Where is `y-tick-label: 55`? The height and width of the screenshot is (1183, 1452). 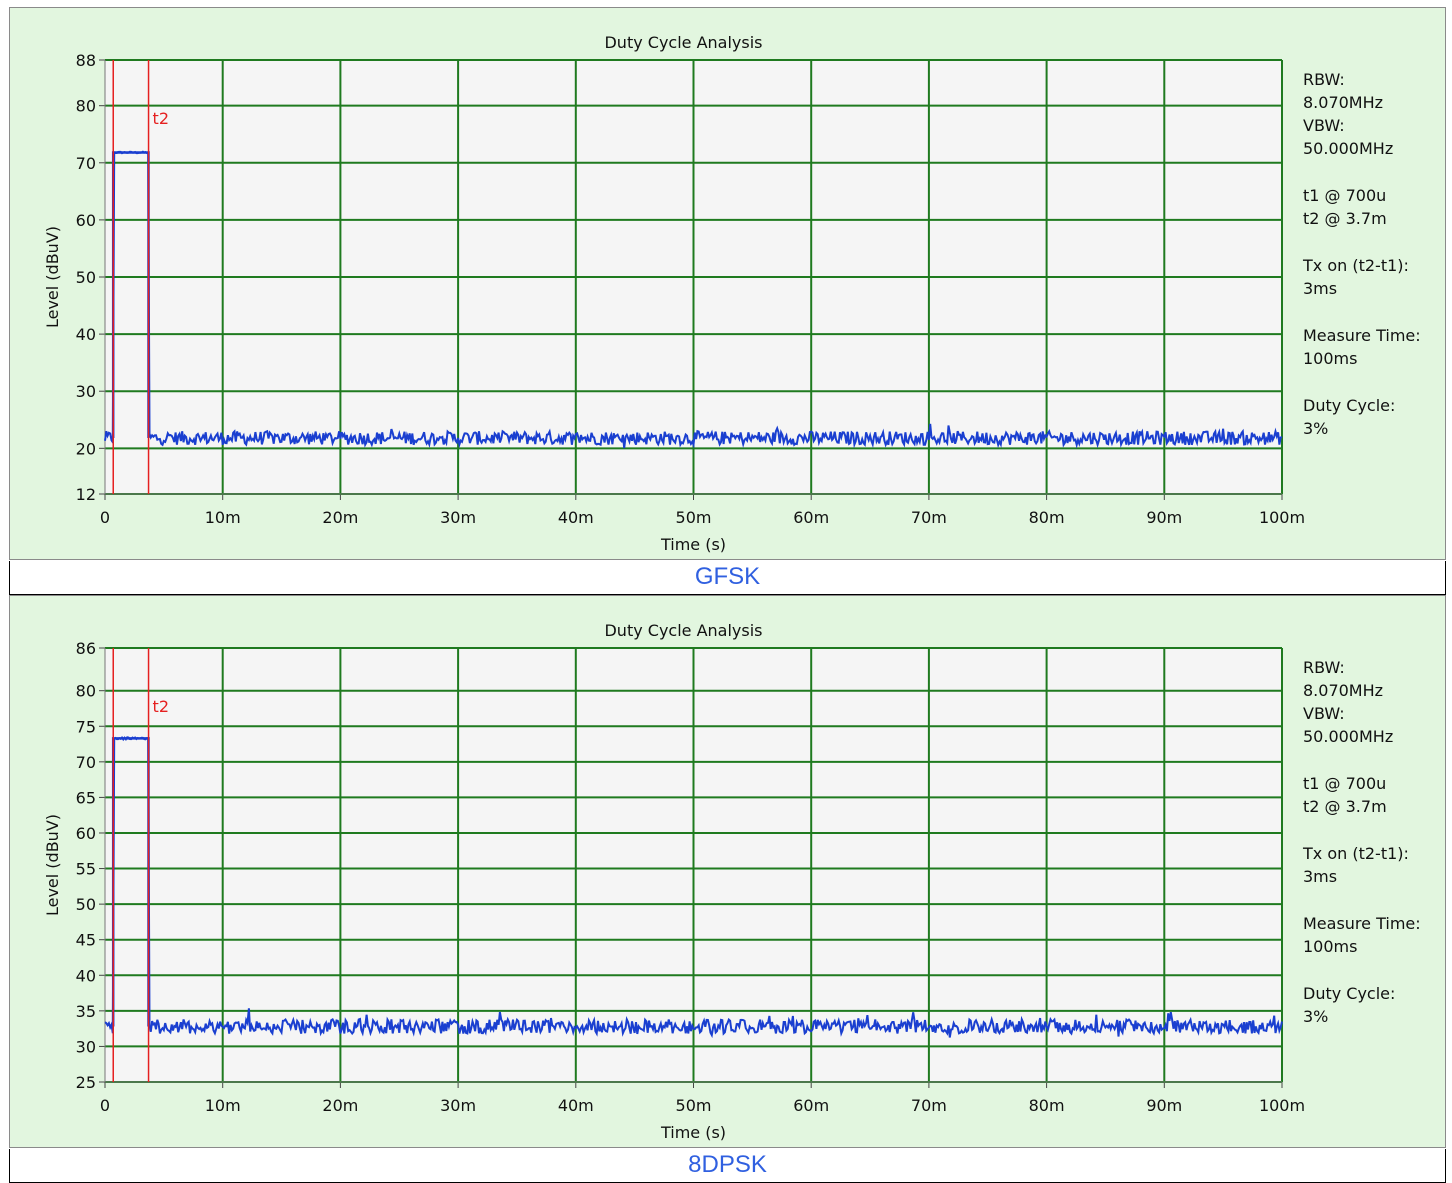 y-tick-label: 55 is located at coordinates (86, 869).